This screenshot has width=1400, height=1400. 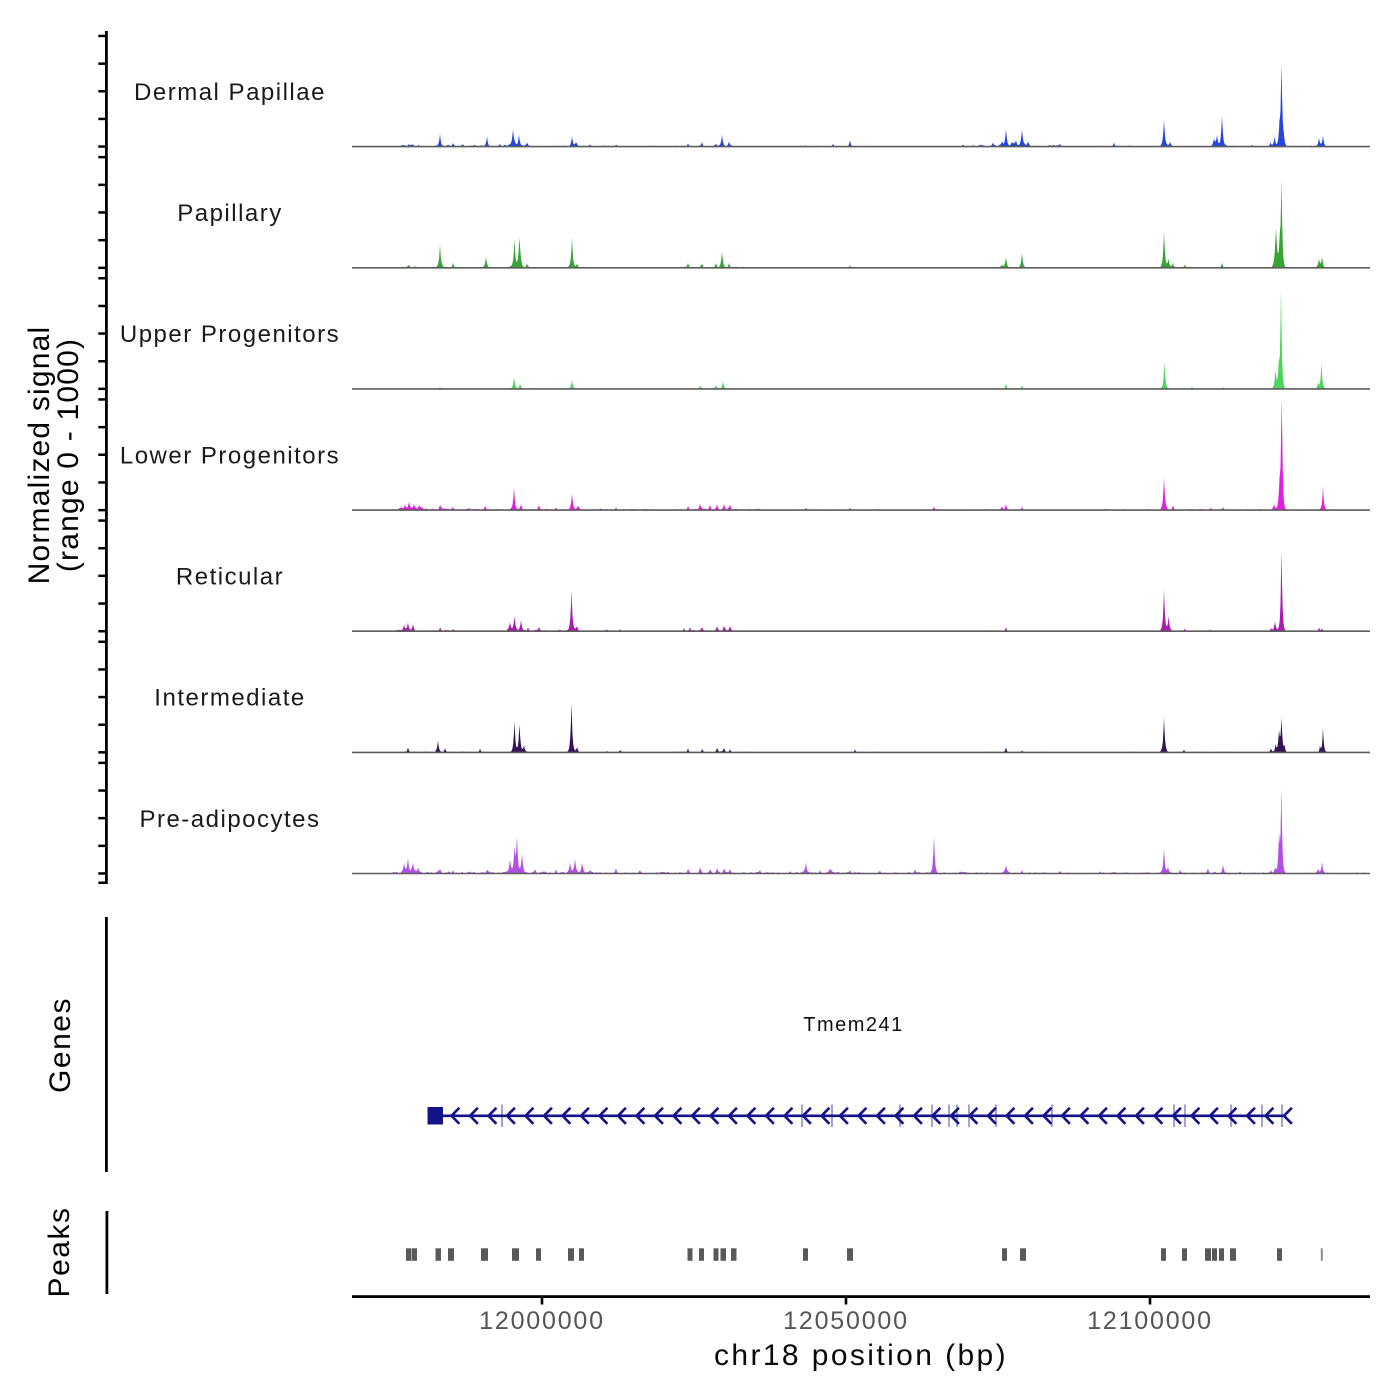 What do you see at coordinates (1150, 1321) in the screenshot?
I see `svg-text: 12100000` at bounding box center [1150, 1321].